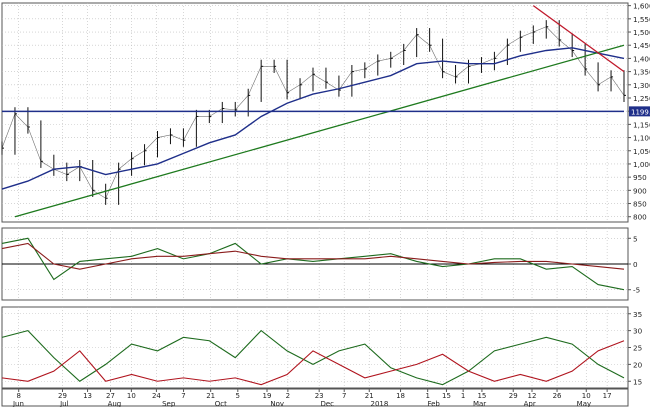 This screenshot has width=650, height=411. I want to click on x-month-label: May, so click(584, 403).